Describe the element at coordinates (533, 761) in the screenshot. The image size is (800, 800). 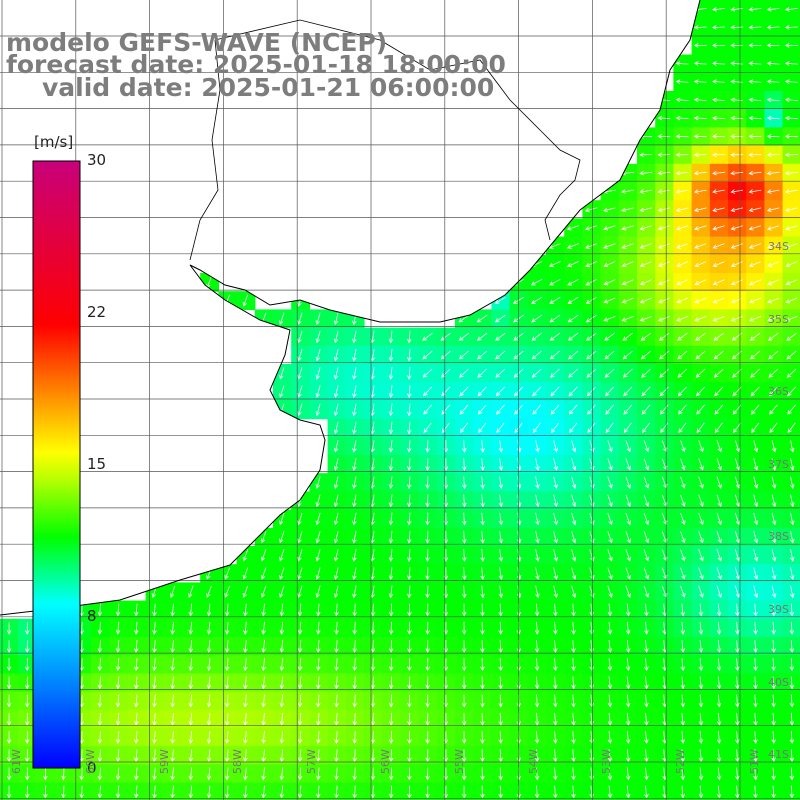
I see `lon-label: 54W` at that location.